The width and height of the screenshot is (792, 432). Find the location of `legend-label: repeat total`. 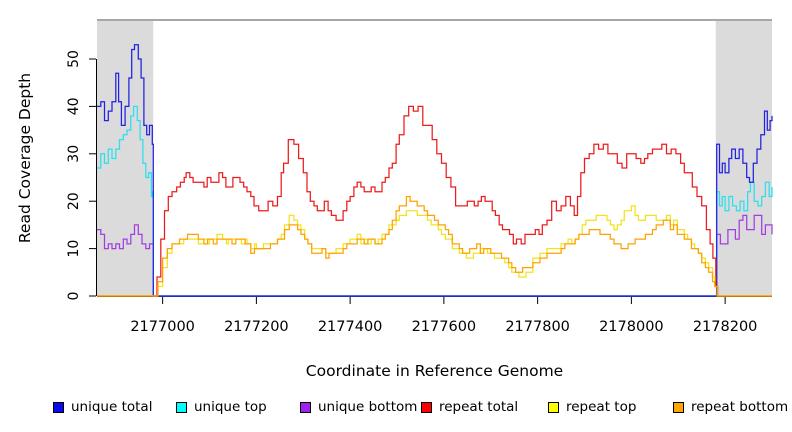

legend-label: repeat total is located at coordinates (479, 407).